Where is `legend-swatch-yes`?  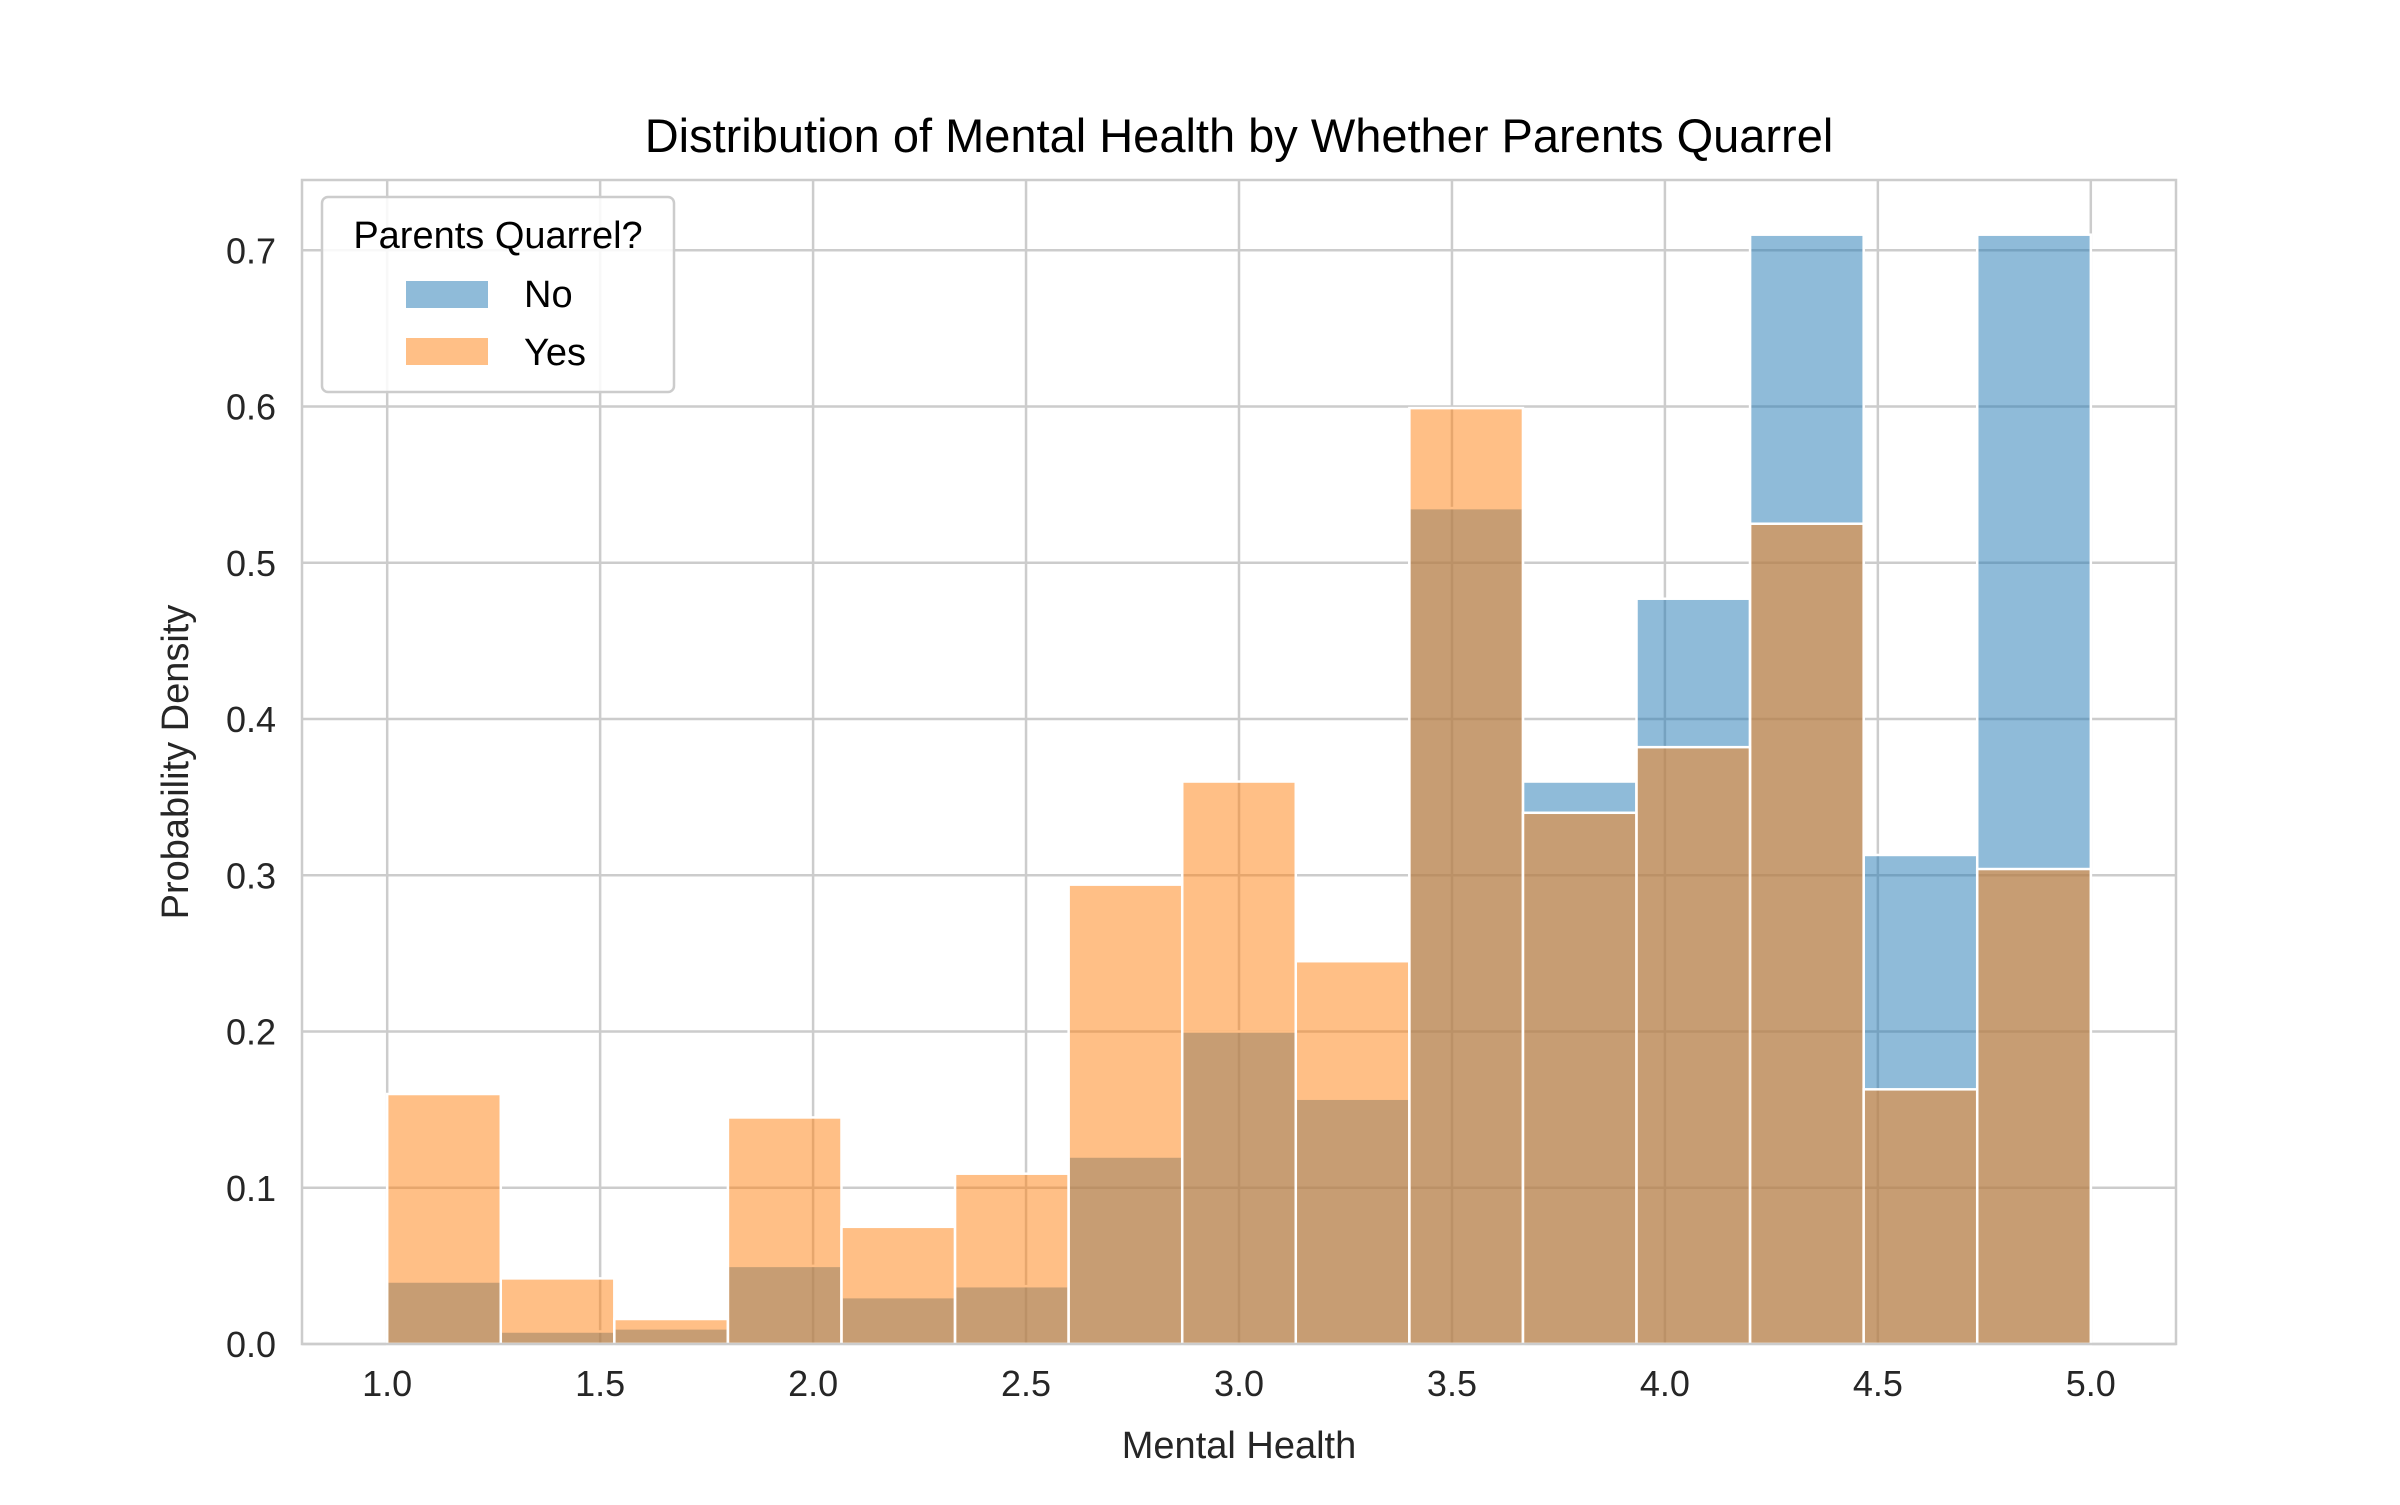 legend-swatch-yes is located at coordinates (447, 351).